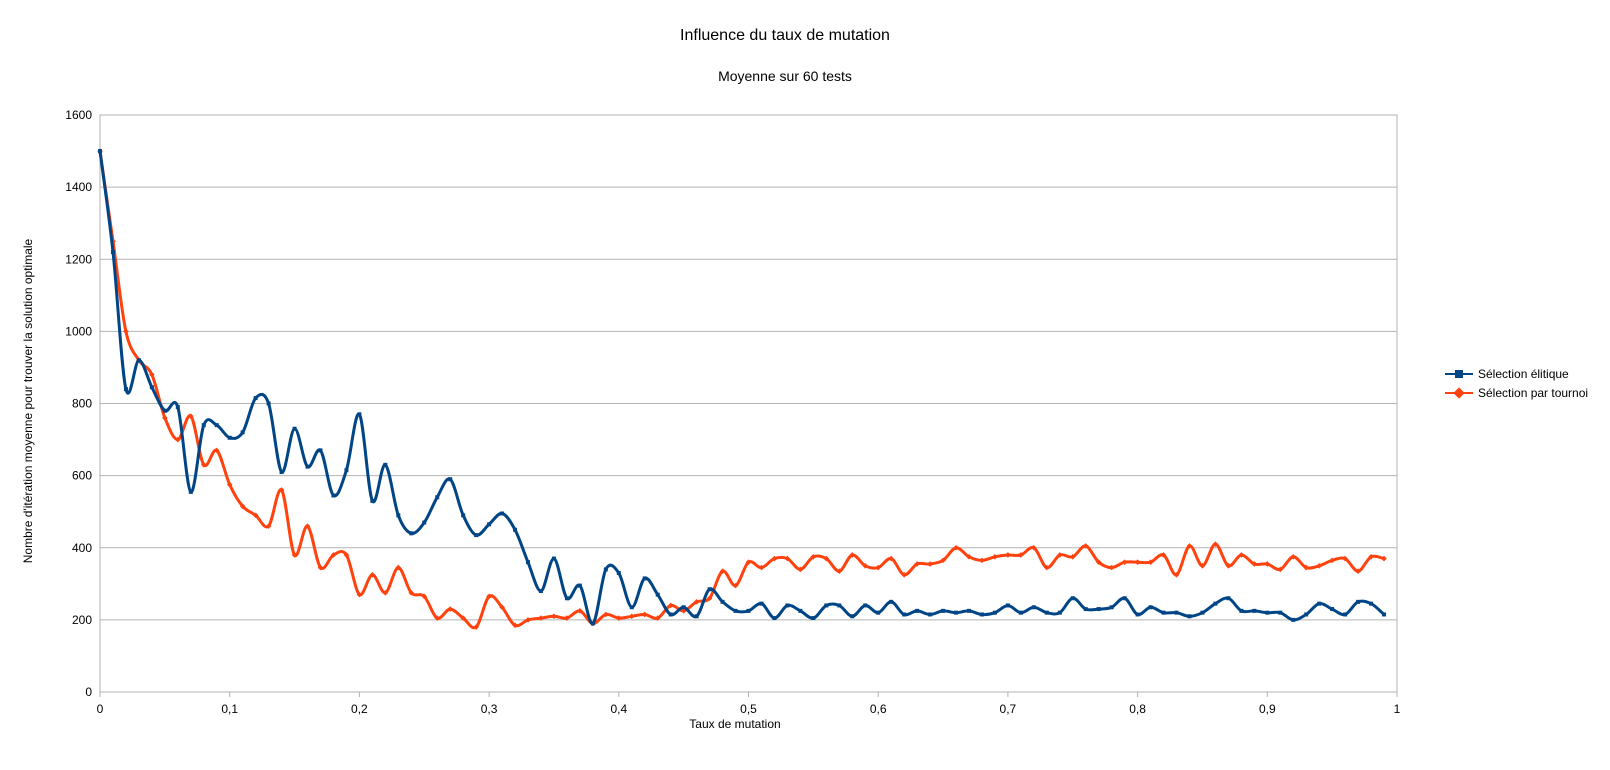 The width and height of the screenshot is (1610, 770). What do you see at coordinates (82, 476) in the screenshot?
I see `y-tick-label: 600` at bounding box center [82, 476].